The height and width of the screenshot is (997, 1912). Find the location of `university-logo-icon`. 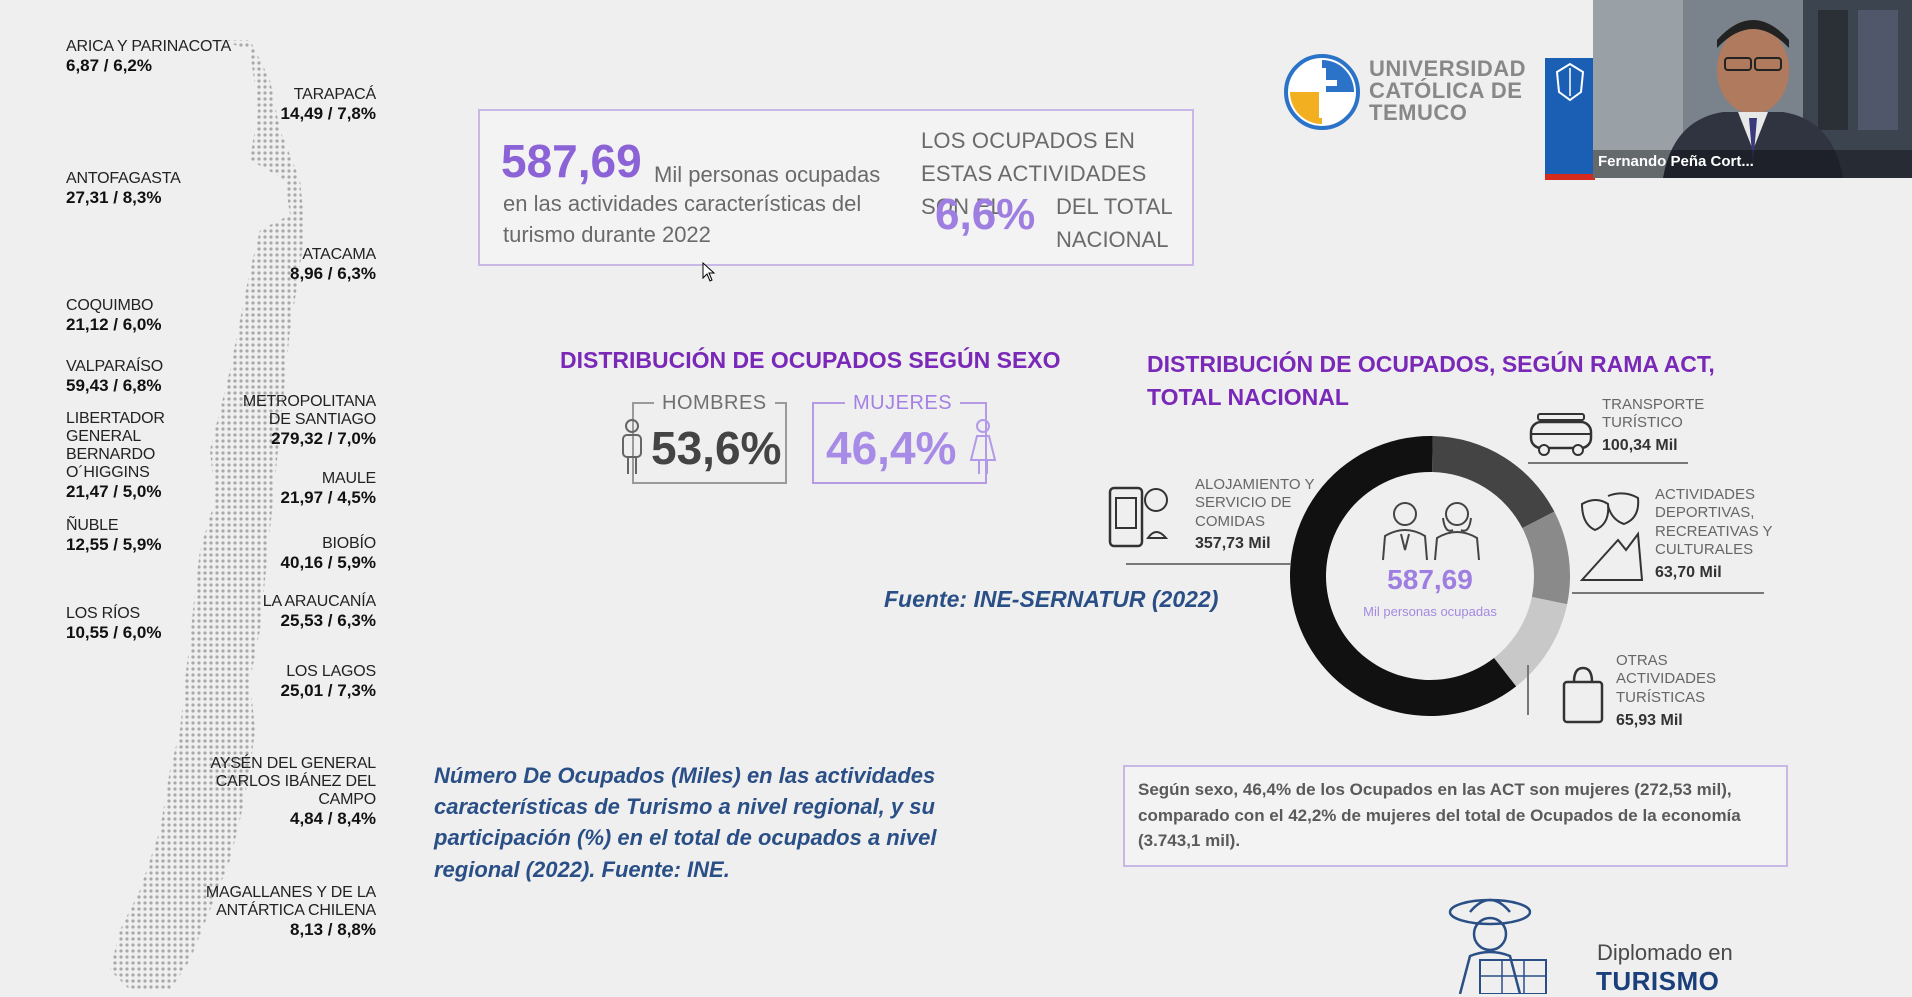

university-logo-icon is located at coordinates (1322, 92).